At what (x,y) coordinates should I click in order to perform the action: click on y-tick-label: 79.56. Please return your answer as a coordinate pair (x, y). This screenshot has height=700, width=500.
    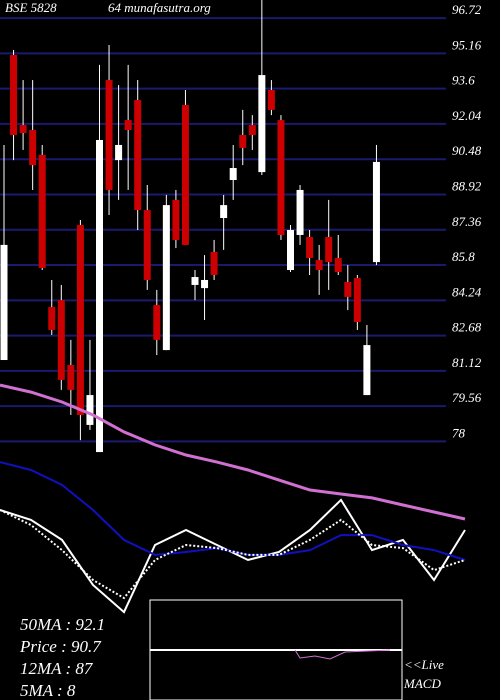
    Looking at the image, I should click on (467, 397).